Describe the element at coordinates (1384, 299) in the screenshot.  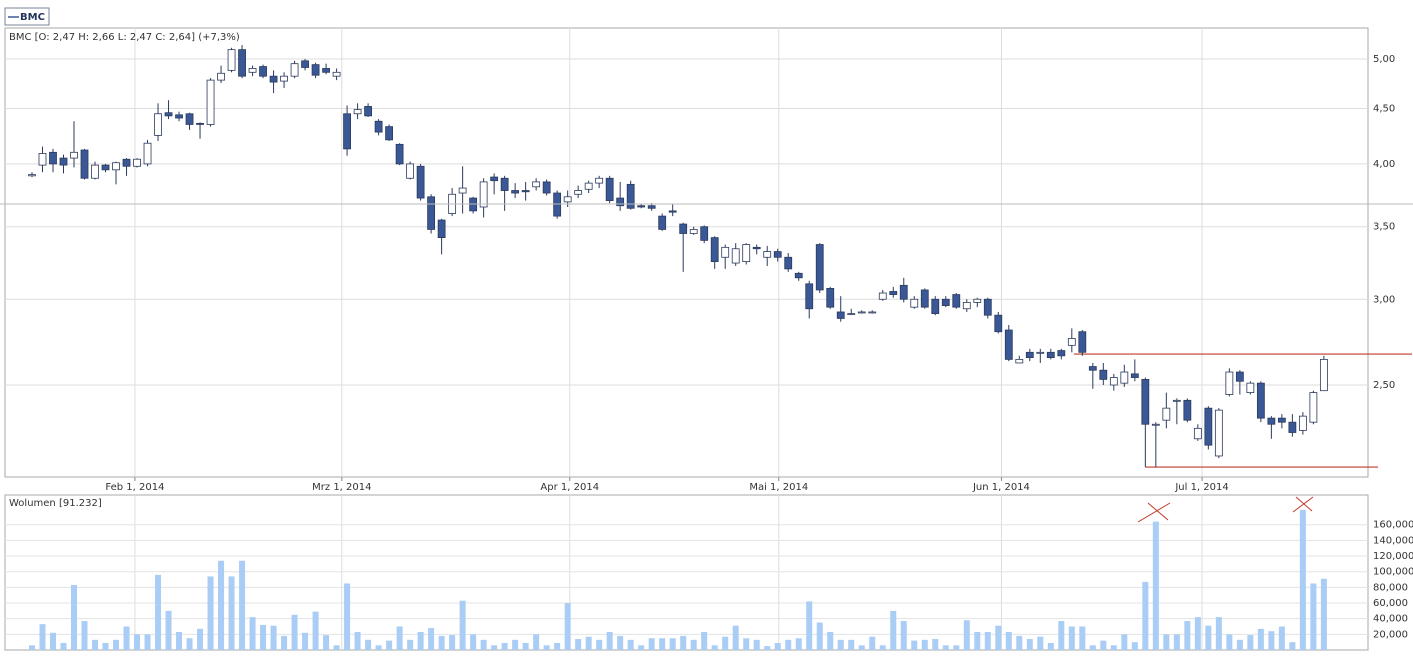
I see `y-tick-label: 3,00` at that location.